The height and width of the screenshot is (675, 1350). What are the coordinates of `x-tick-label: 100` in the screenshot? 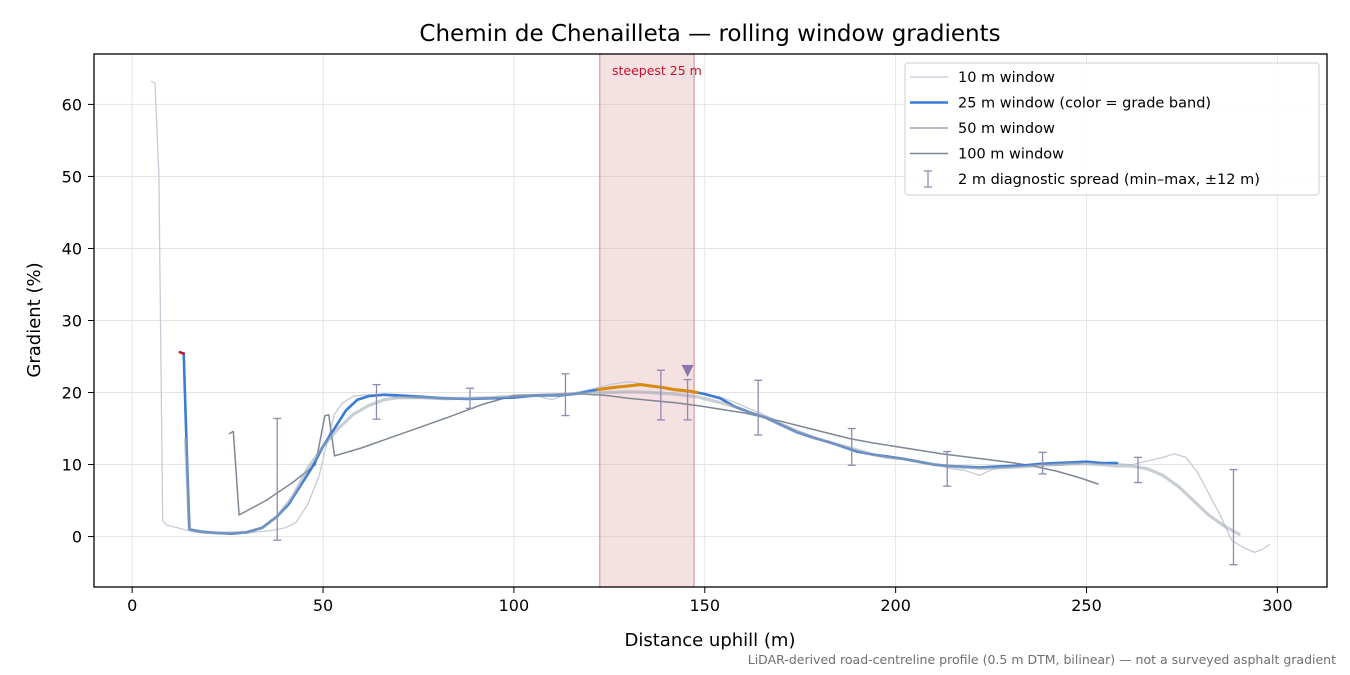 It's located at (514, 605).